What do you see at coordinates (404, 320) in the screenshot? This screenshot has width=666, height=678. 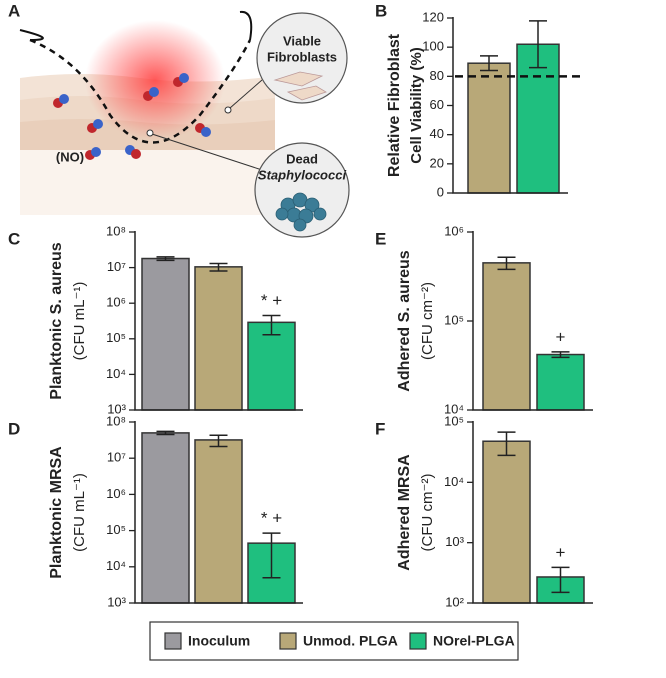 I see `y-axis-label: Adhered S. aureus` at bounding box center [404, 320].